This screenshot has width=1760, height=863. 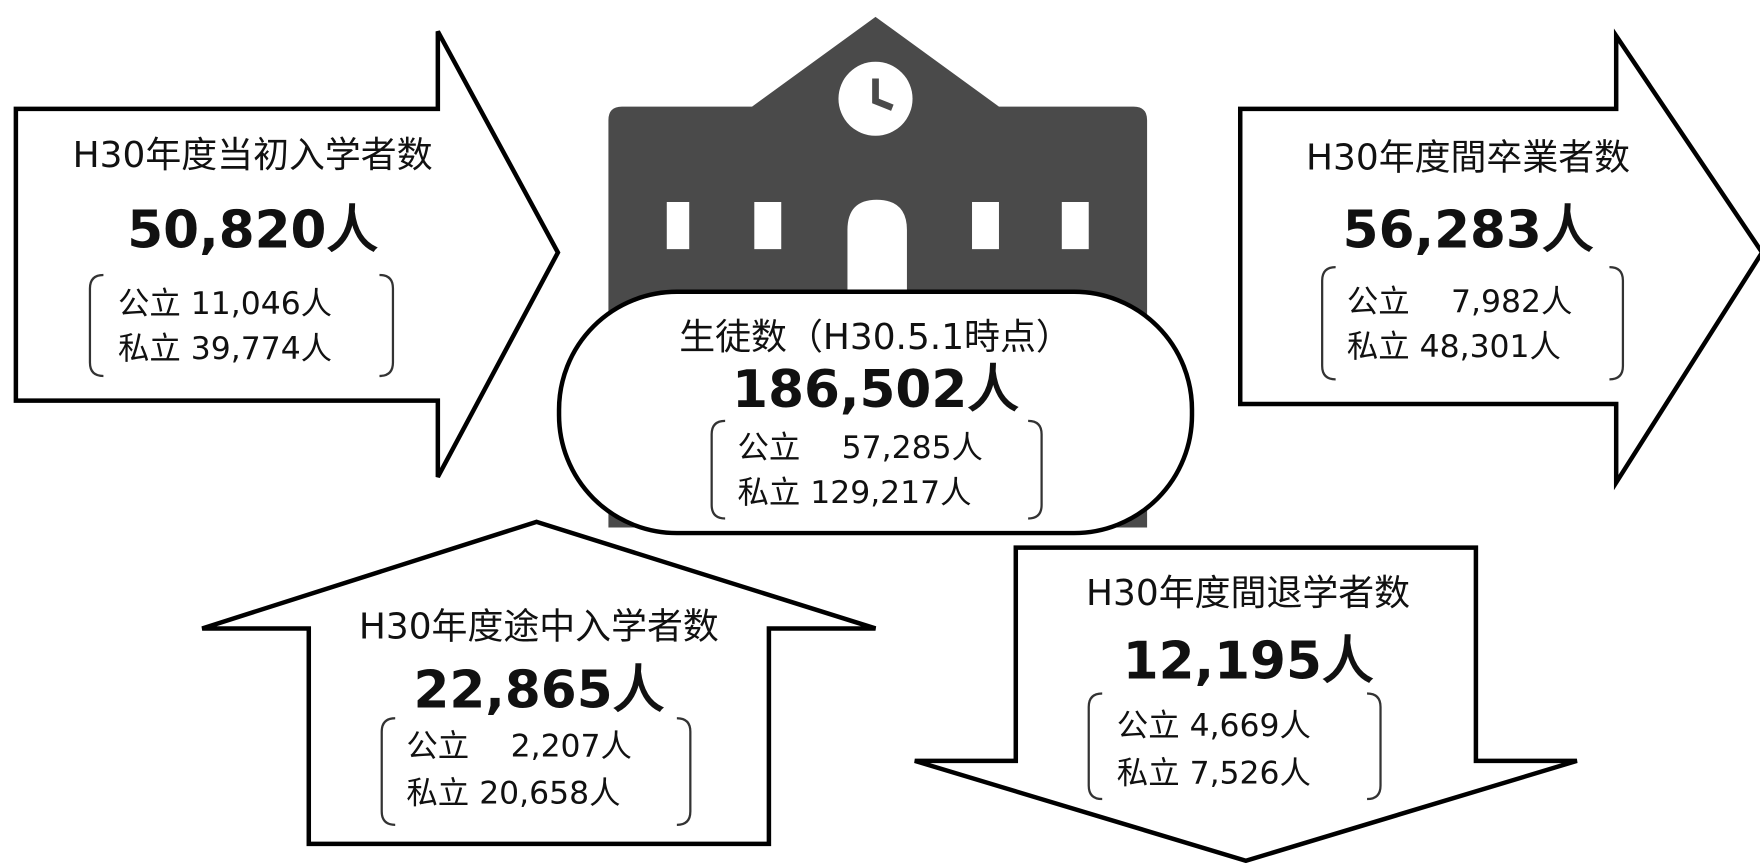 I want to click on title: H30年度間退学者数, so click(x=1248, y=593).